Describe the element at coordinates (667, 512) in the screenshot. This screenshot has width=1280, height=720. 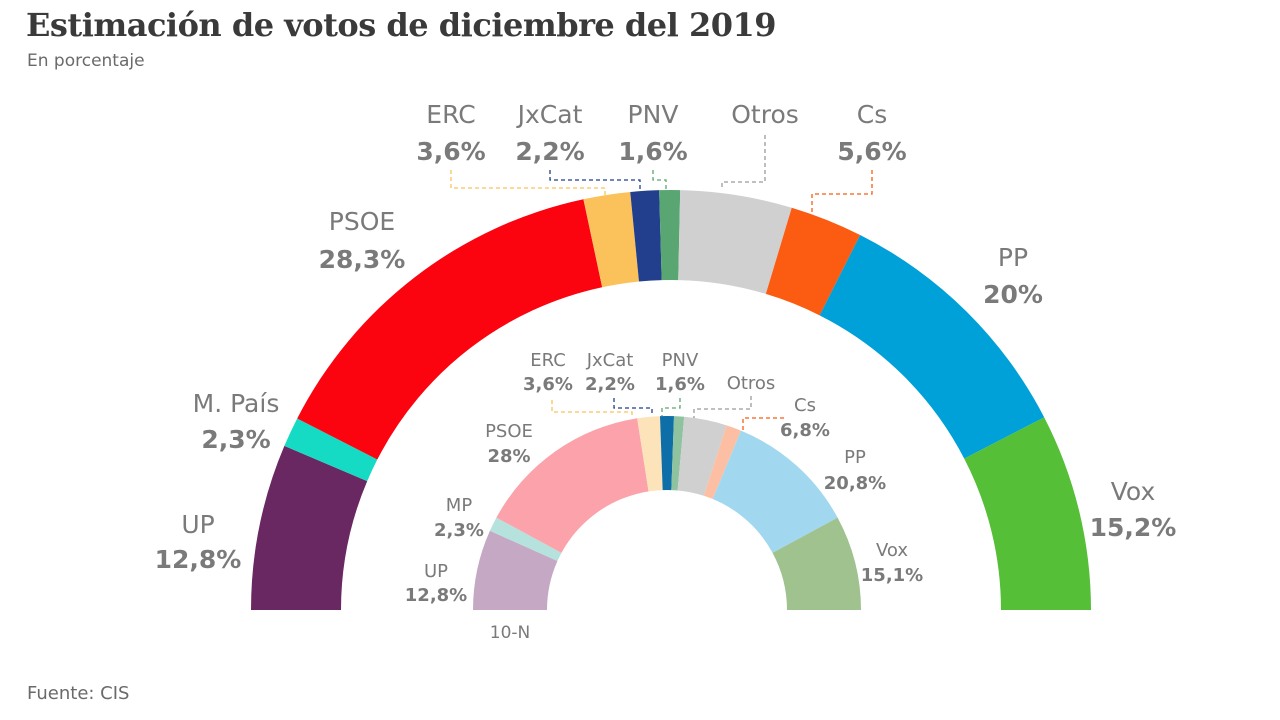
I see `small-chart-slices` at that location.